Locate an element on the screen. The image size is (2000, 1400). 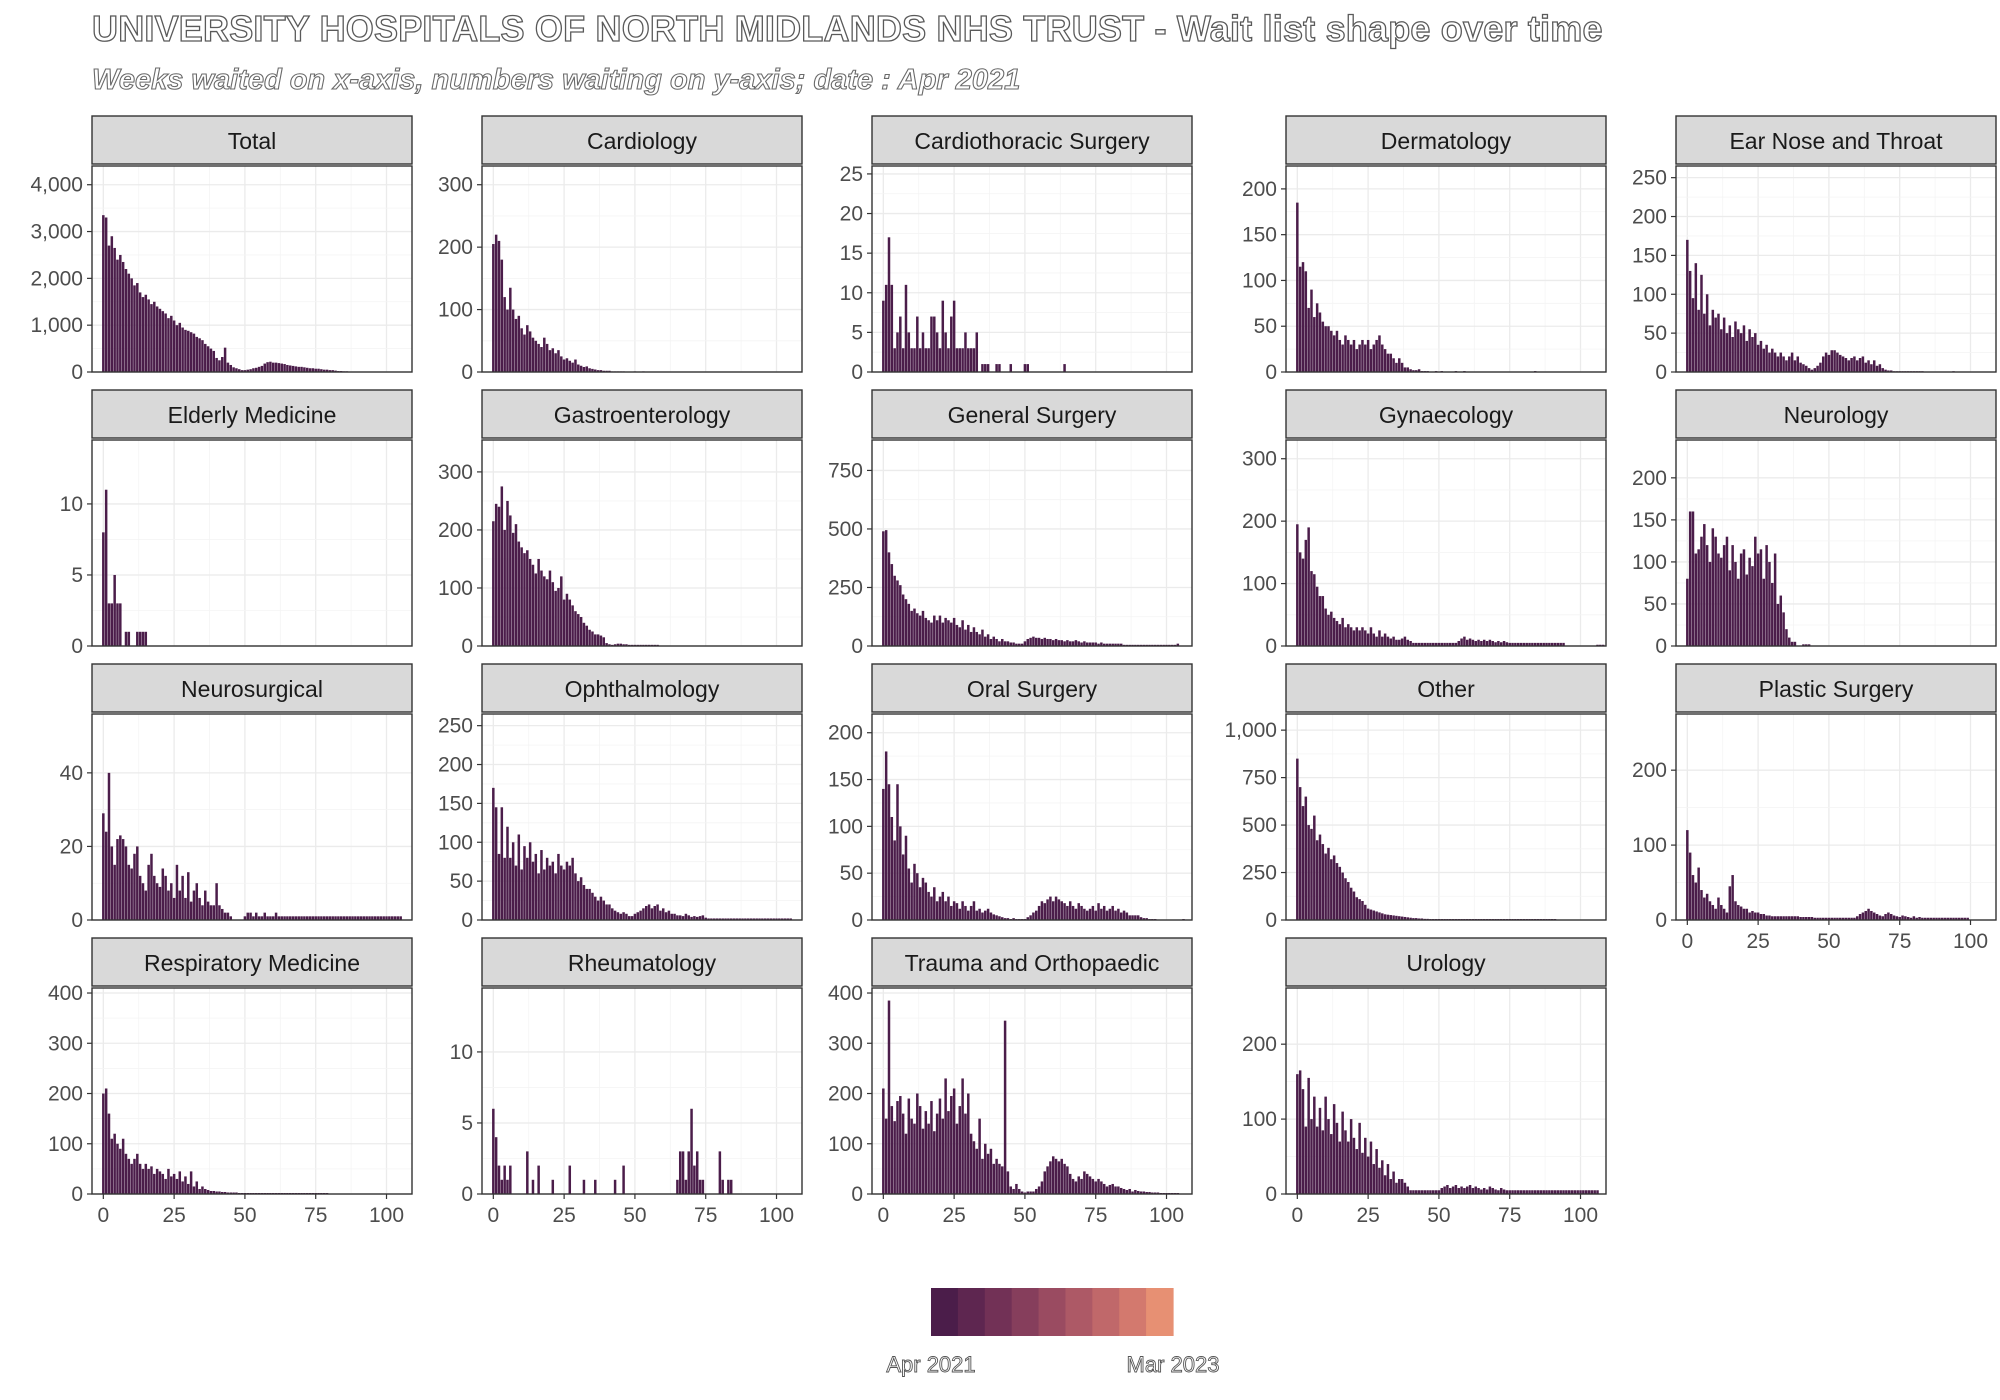
x-tick-label: 50 is located at coordinates (1828, 941).